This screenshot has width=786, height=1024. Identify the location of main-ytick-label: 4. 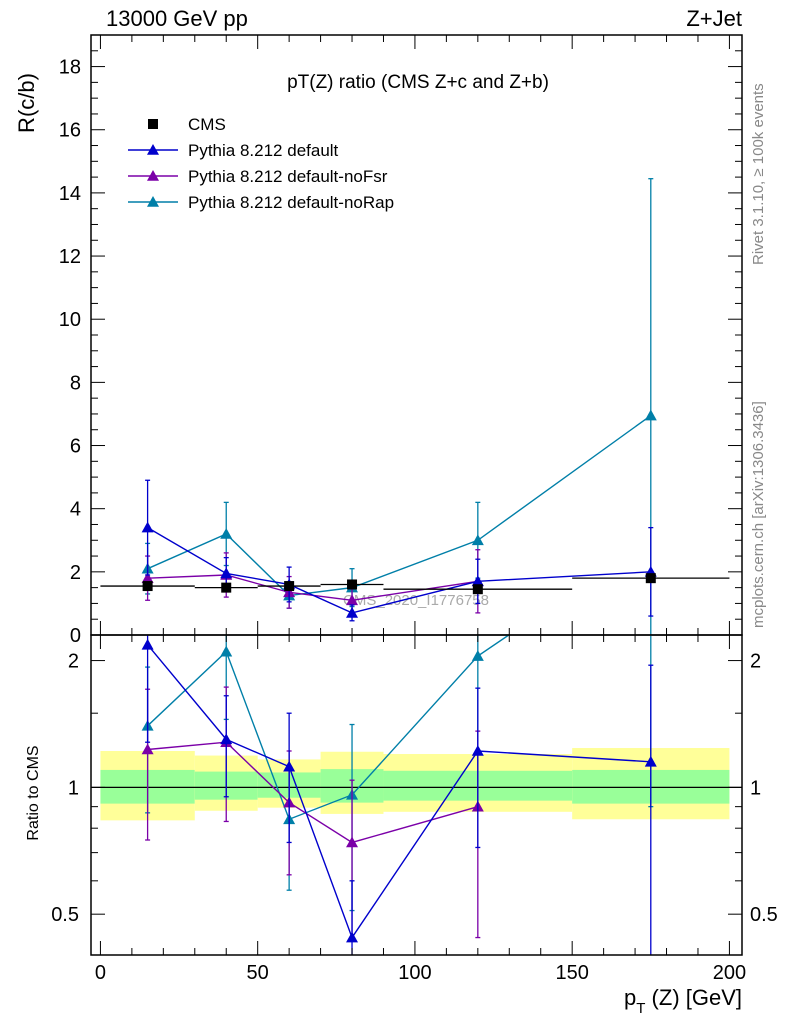
(75, 510).